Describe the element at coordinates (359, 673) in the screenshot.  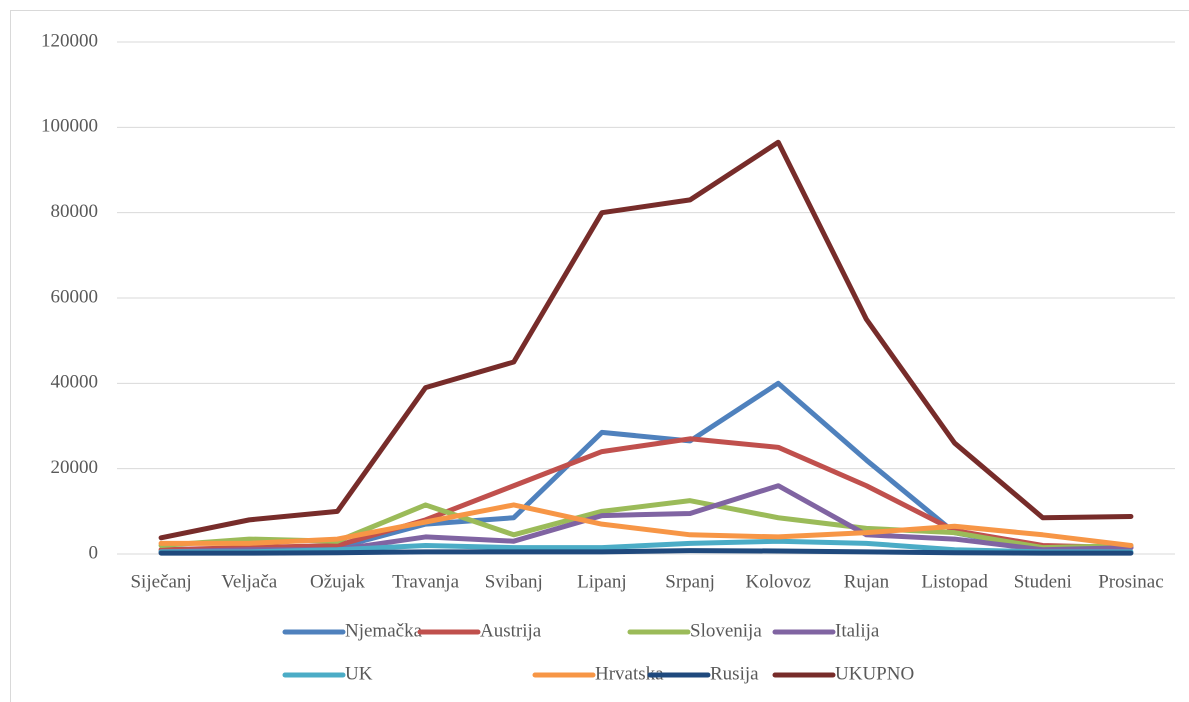
I see `legend-label: UK` at that location.